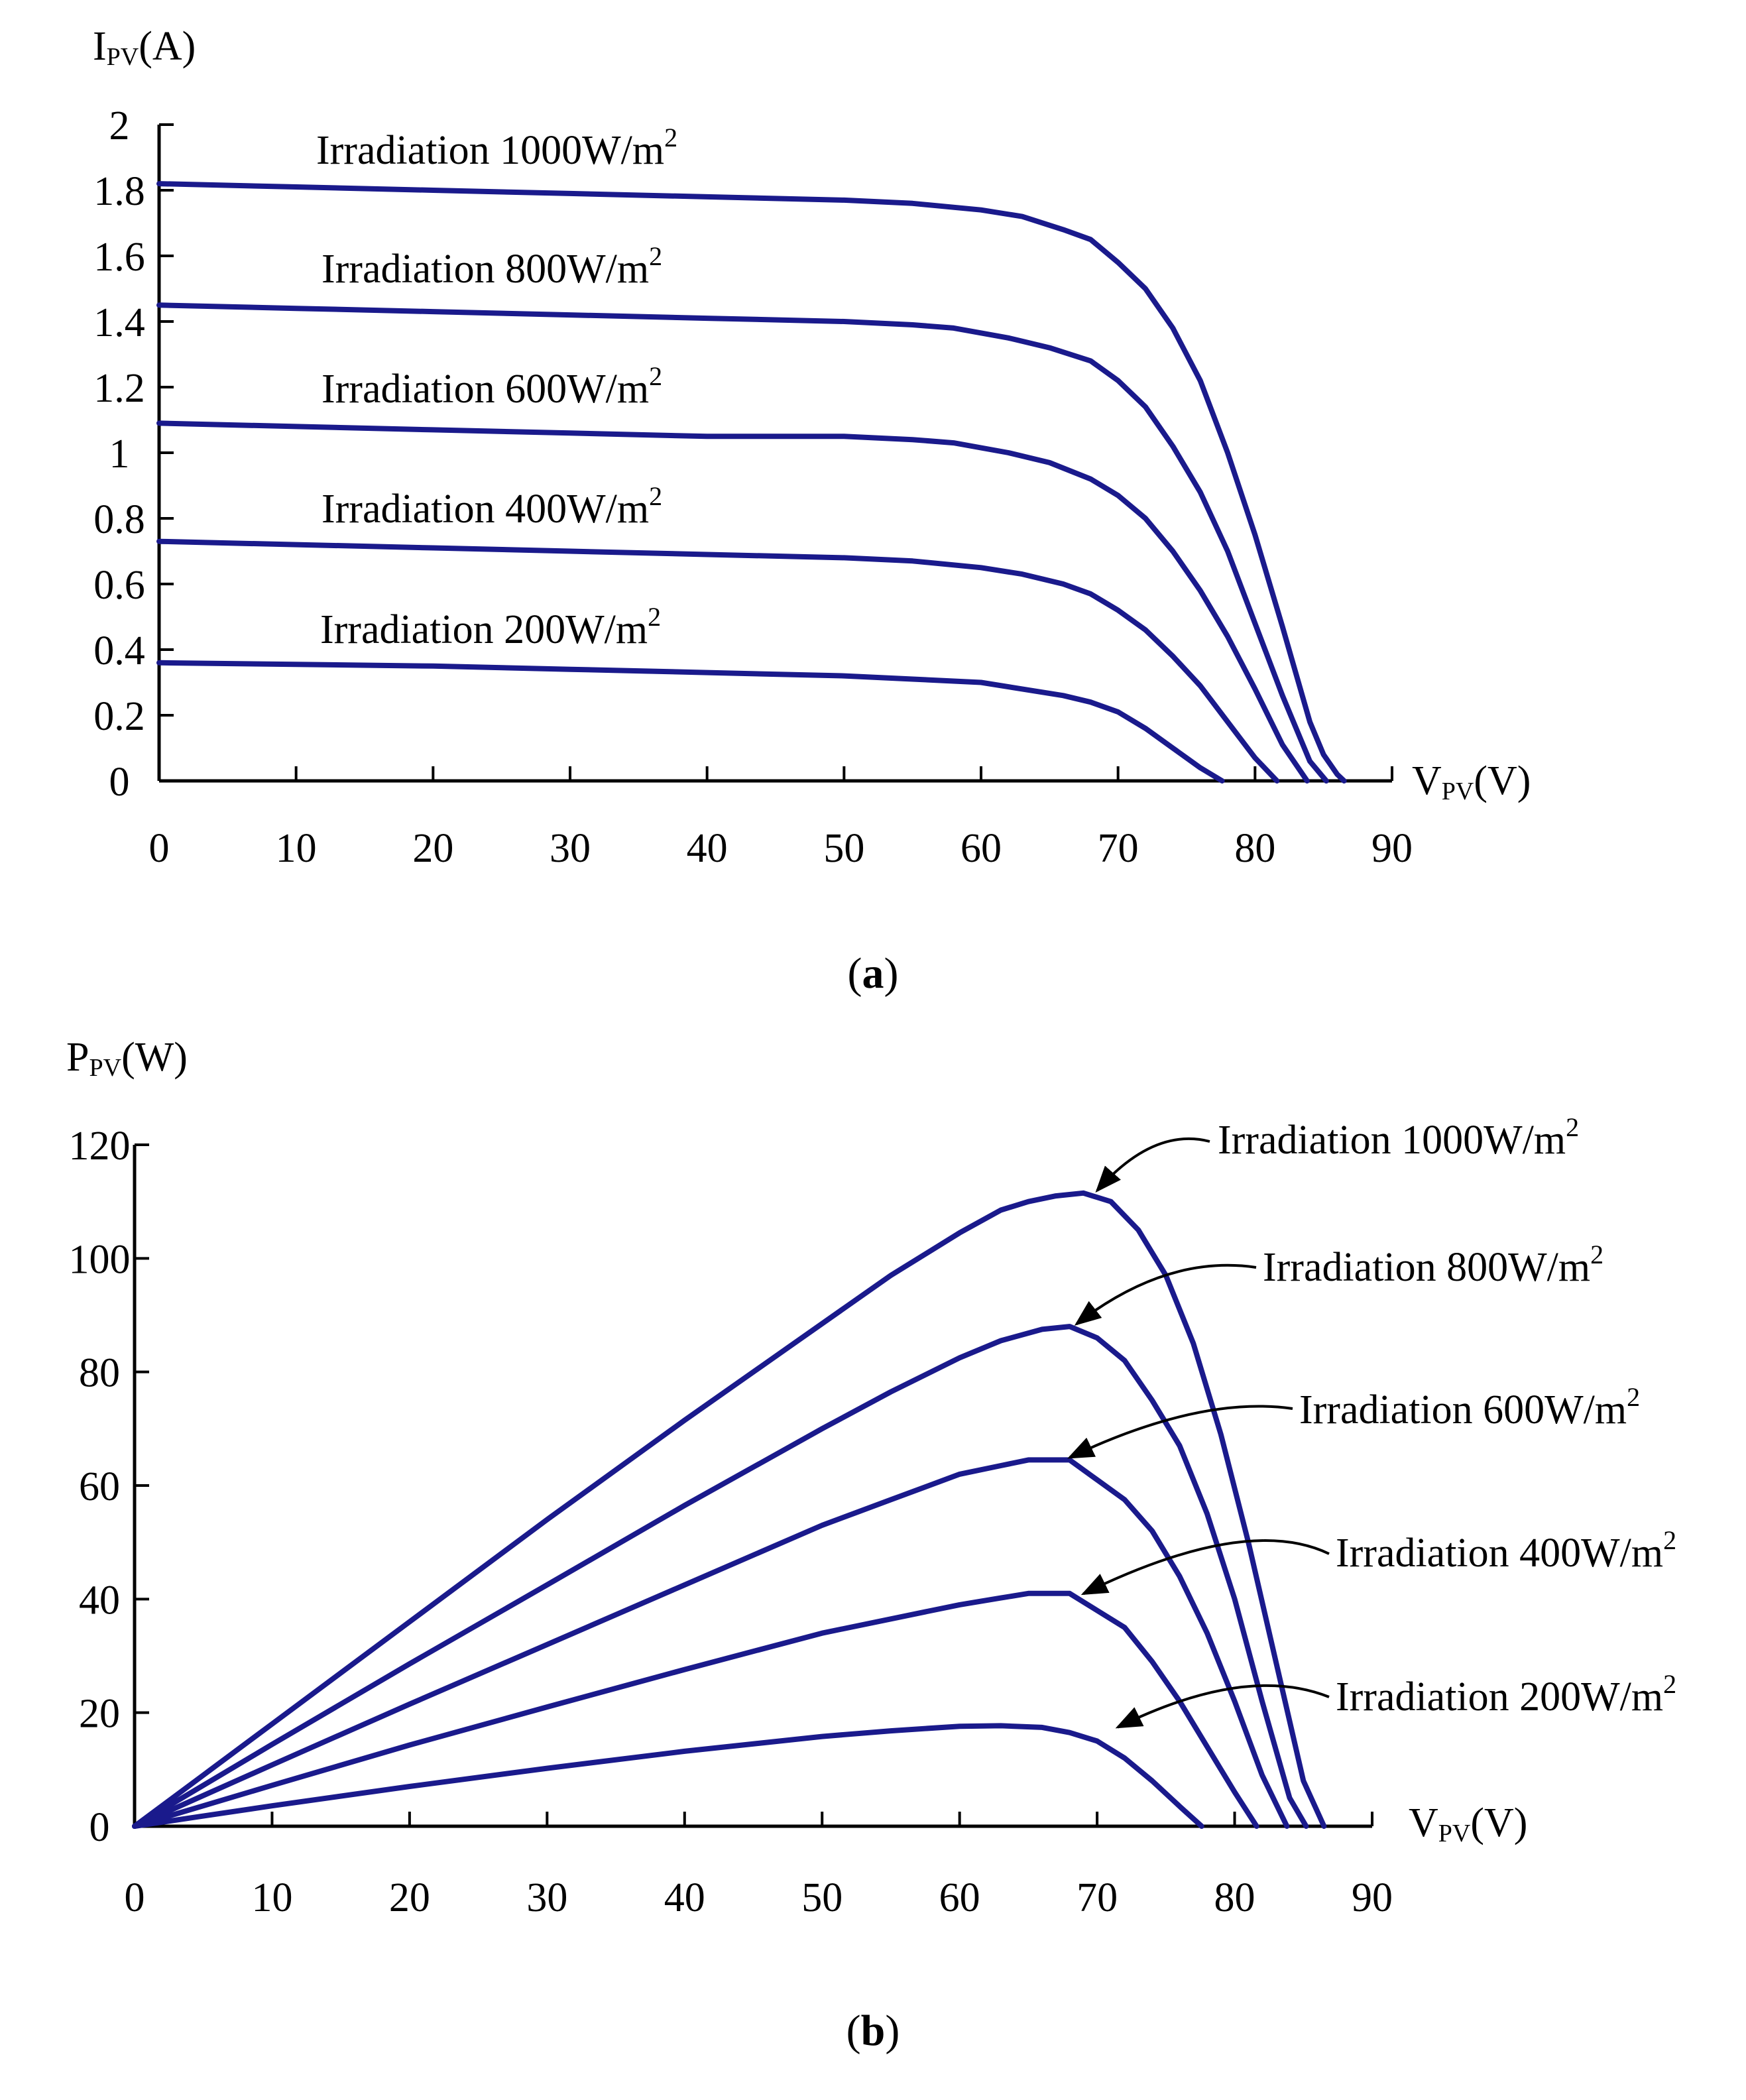  What do you see at coordinates (99, 1486) in the screenshot?
I see `y-tick-label: 60` at bounding box center [99, 1486].